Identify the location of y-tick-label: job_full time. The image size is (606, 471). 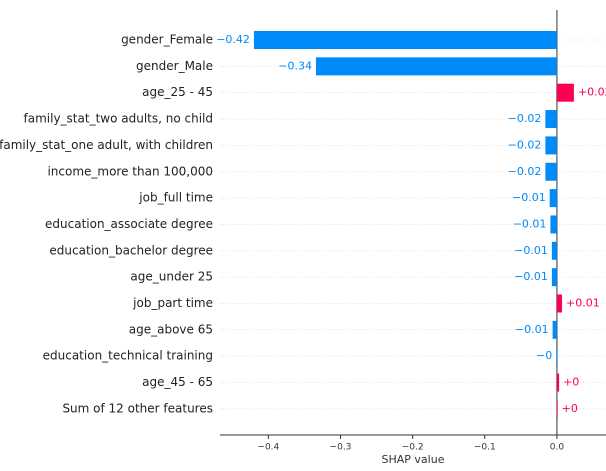
(175, 198).